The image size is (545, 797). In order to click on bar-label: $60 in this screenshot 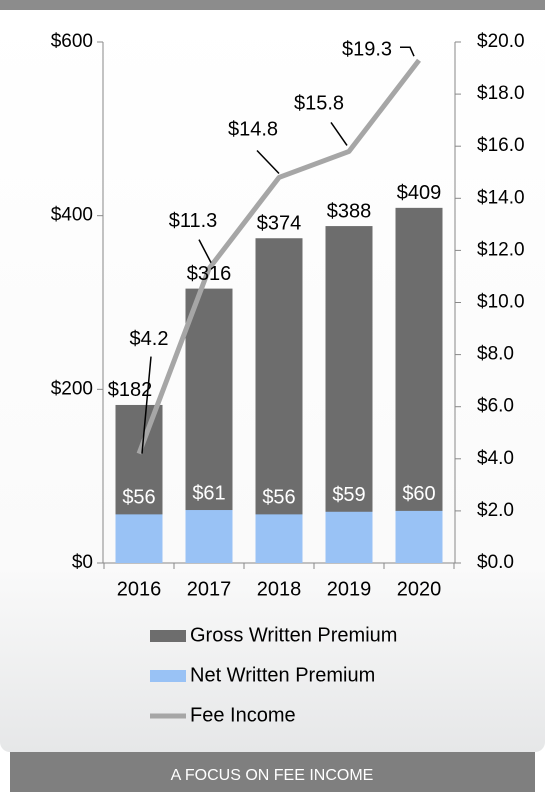, I will do `click(418, 494)`.